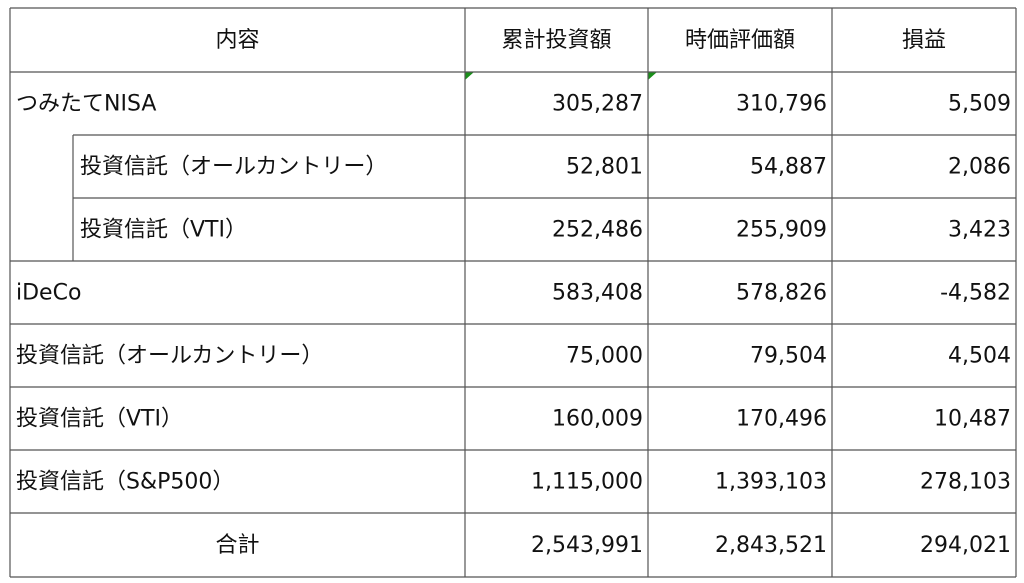  What do you see at coordinates (237, 545) in the screenshot?
I see `label-cell: 合計` at bounding box center [237, 545].